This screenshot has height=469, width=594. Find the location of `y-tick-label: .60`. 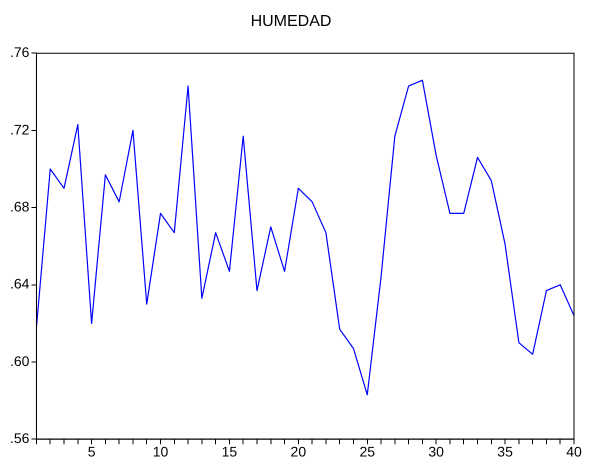

y-tick-label: .60 is located at coordinates (20, 360).